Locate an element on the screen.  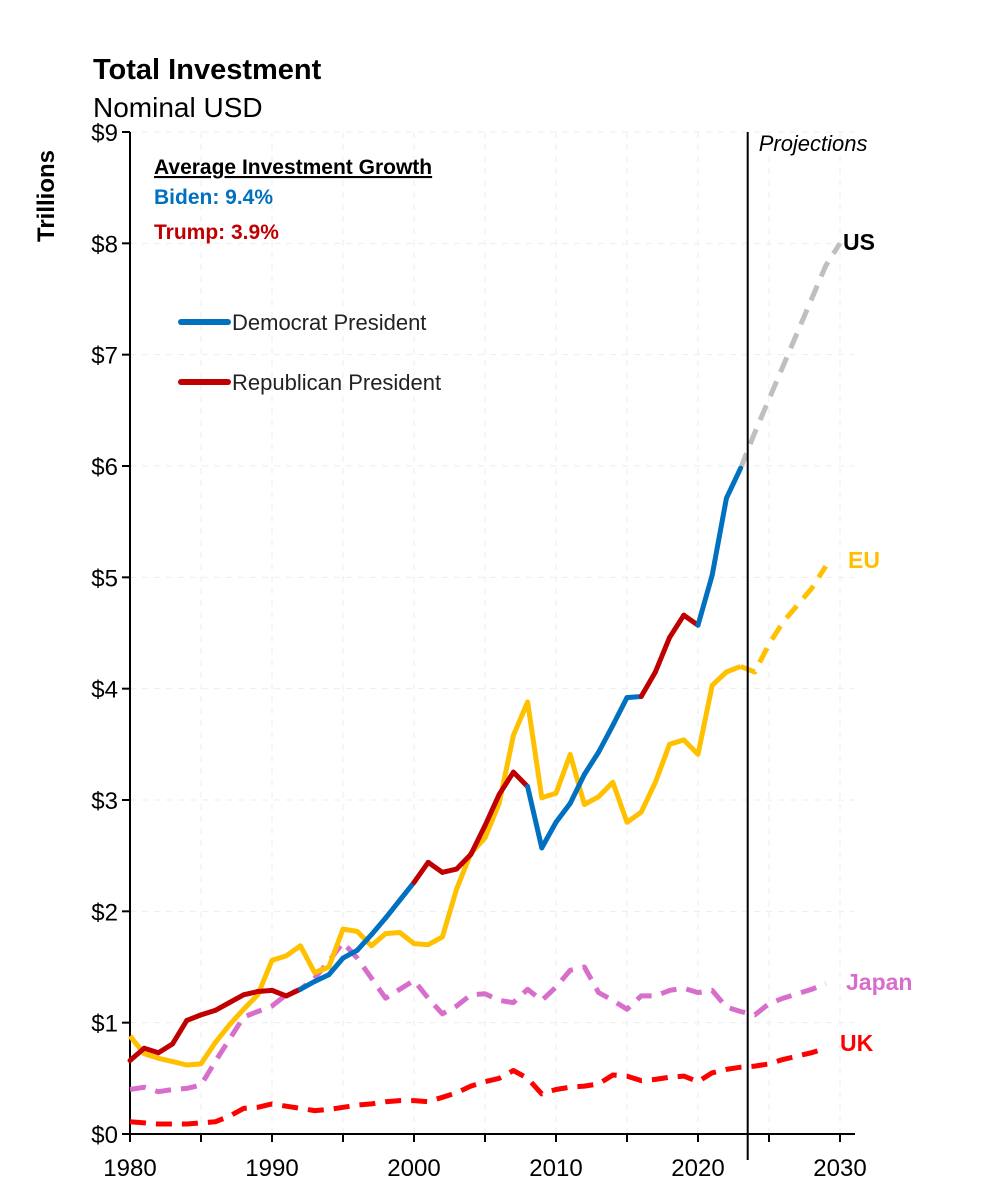
legend: Democrat President Republican President is located at coordinates (309, 352).